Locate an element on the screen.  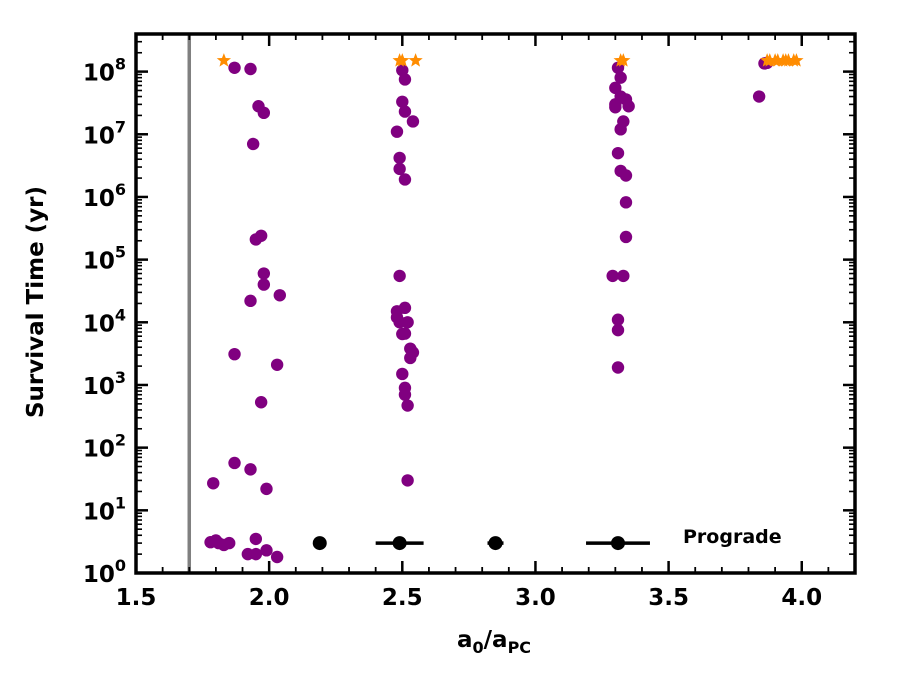
y-tick-exponent: 5 is located at coordinates (120, 252).